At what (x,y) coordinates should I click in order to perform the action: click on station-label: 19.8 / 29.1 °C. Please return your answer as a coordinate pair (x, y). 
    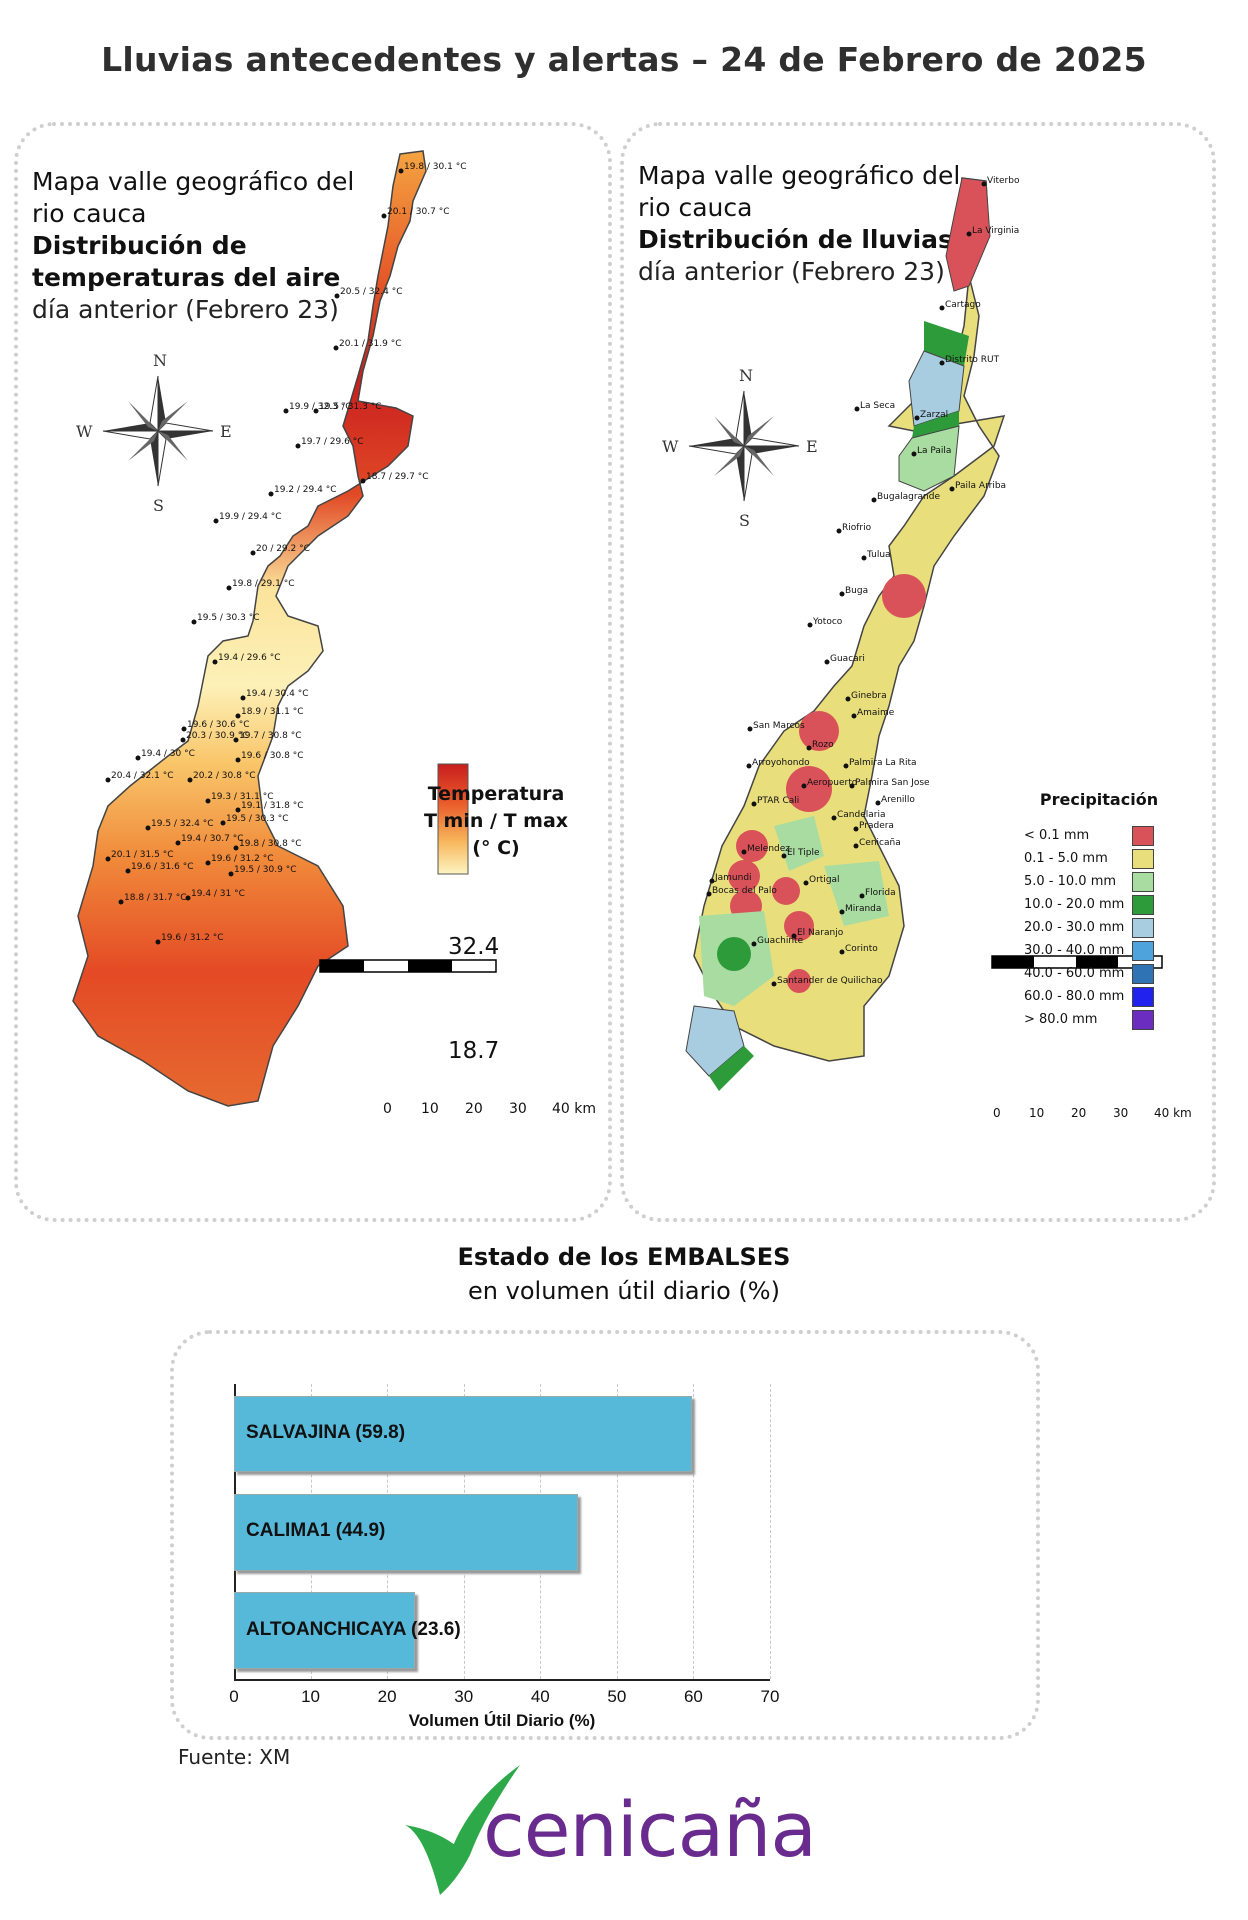
    Looking at the image, I should click on (263, 584).